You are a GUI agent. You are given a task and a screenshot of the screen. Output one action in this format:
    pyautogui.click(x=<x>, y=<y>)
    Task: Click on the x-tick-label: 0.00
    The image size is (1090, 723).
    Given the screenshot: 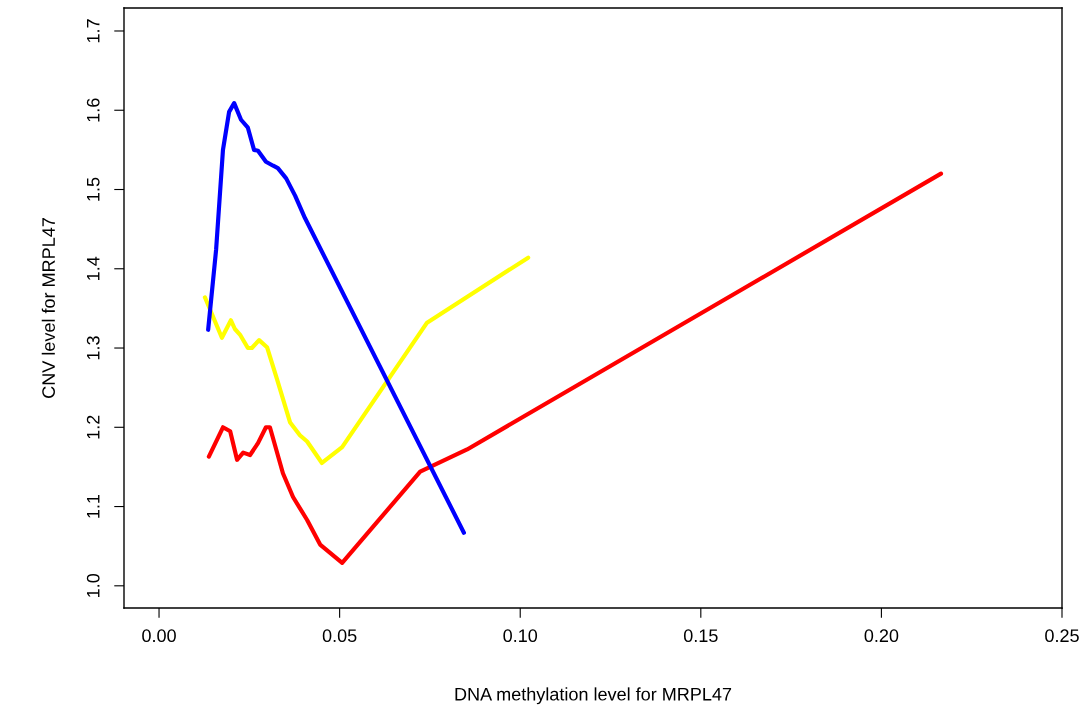 What is the action you would take?
    pyautogui.click(x=159, y=636)
    